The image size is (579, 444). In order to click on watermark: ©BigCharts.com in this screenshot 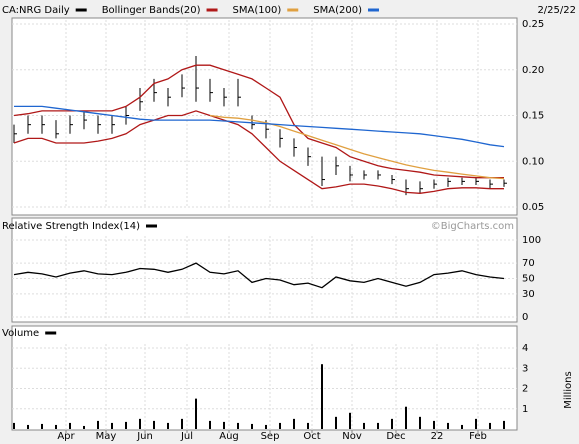, I will do `click(472, 226)`.